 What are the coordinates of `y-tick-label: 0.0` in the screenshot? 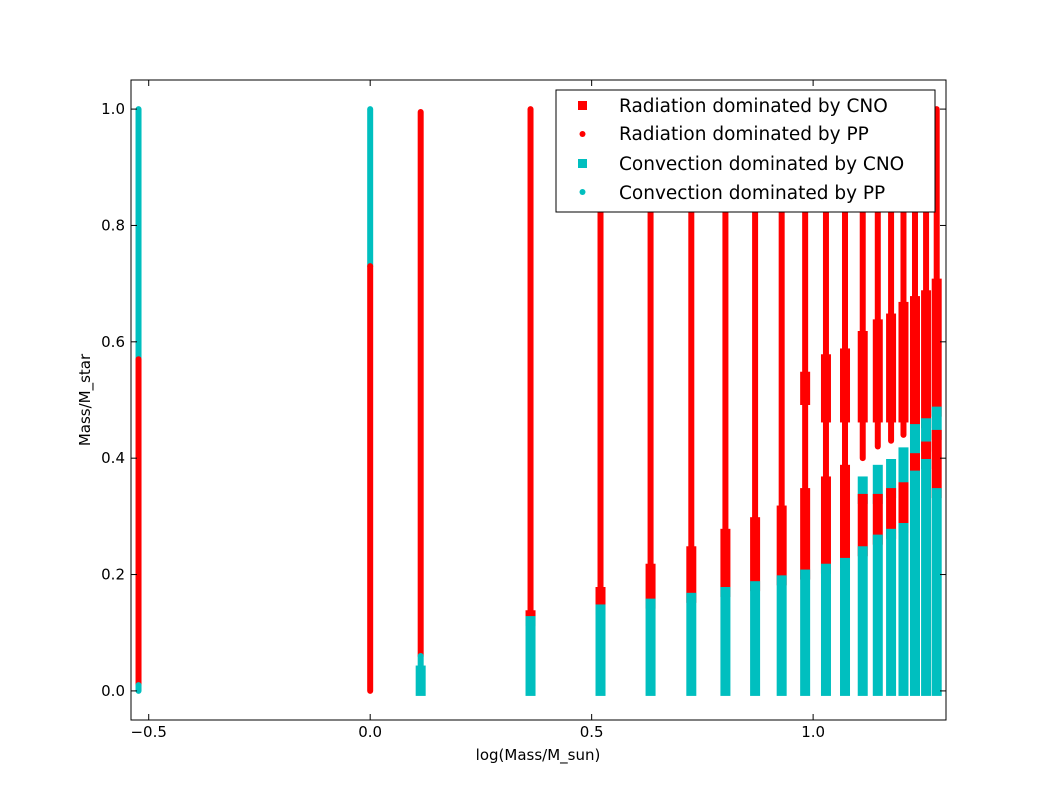 It's located at (113, 691).